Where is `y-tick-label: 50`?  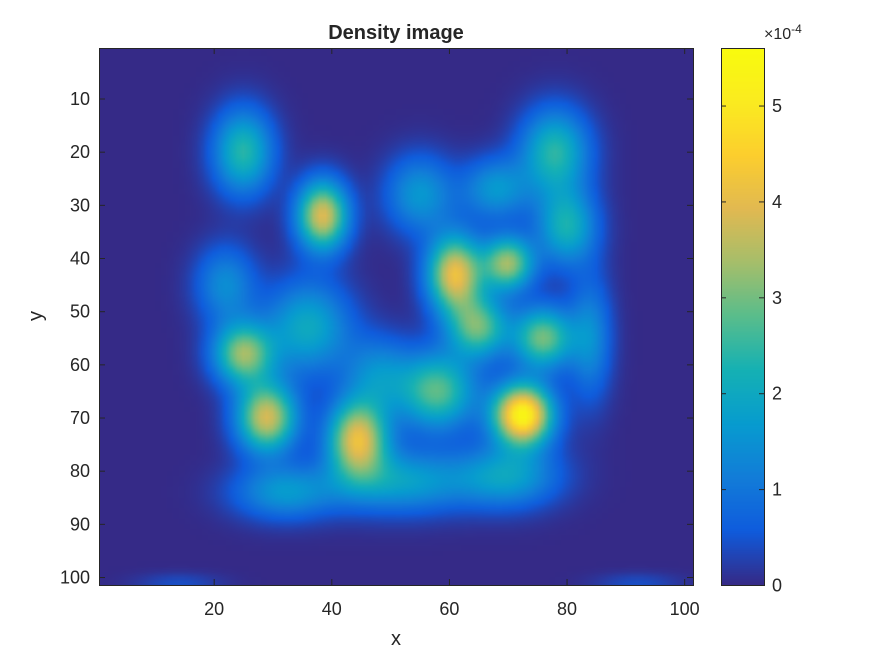 y-tick-label: 50 is located at coordinates (80, 312).